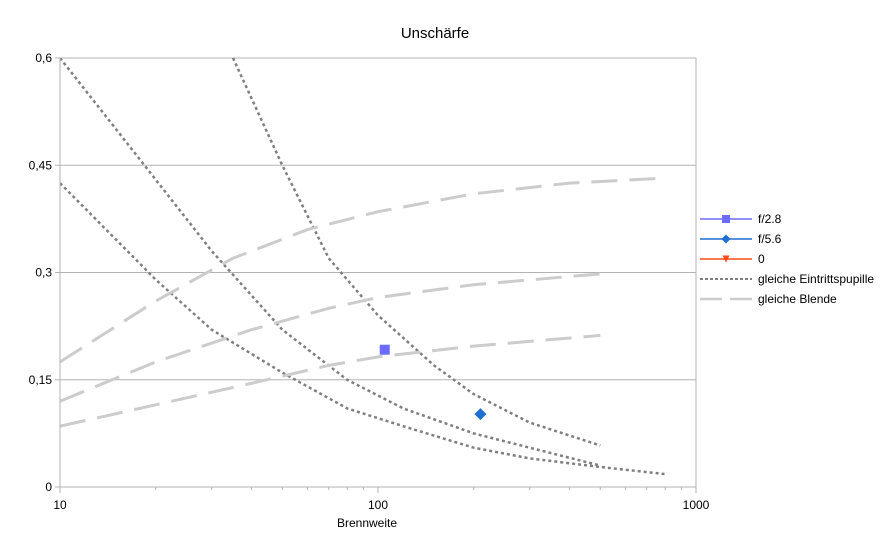 This screenshot has width=889, height=537. I want to click on legend-label: f/2.8, so click(770, 219).